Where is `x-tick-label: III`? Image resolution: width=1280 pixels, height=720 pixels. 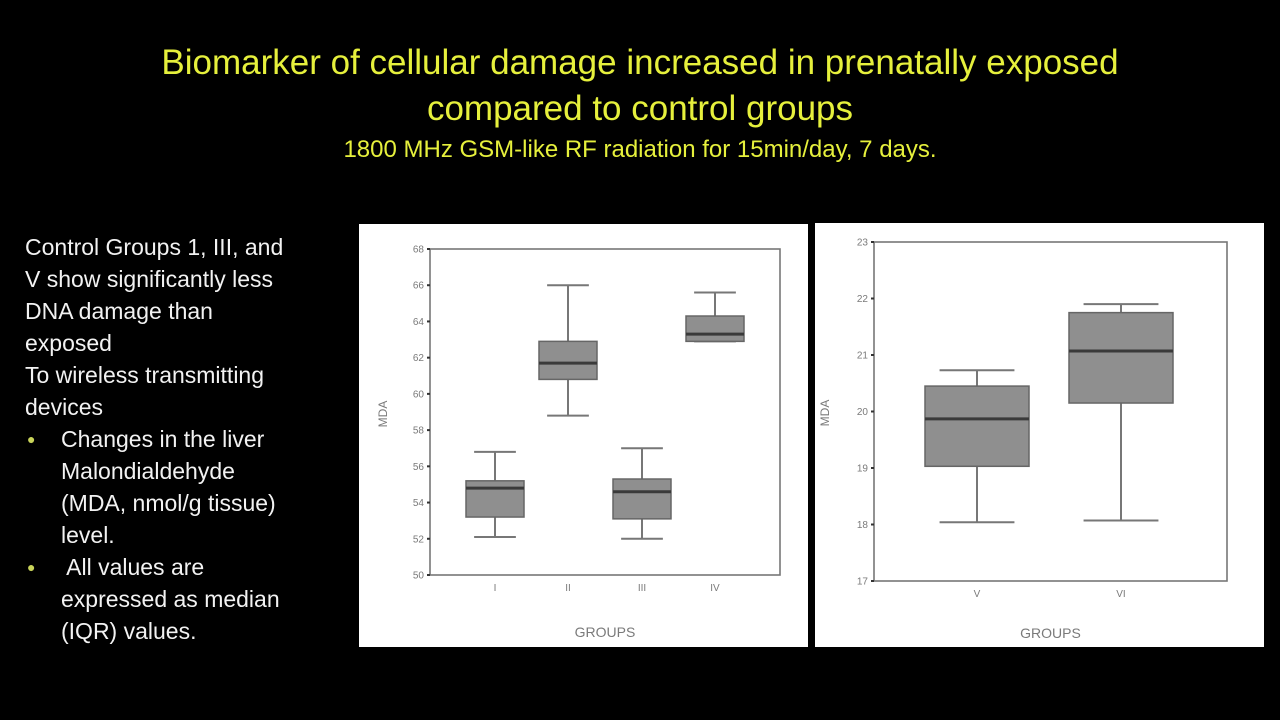
x-tick-label: III is located at coordinates (642, 588).